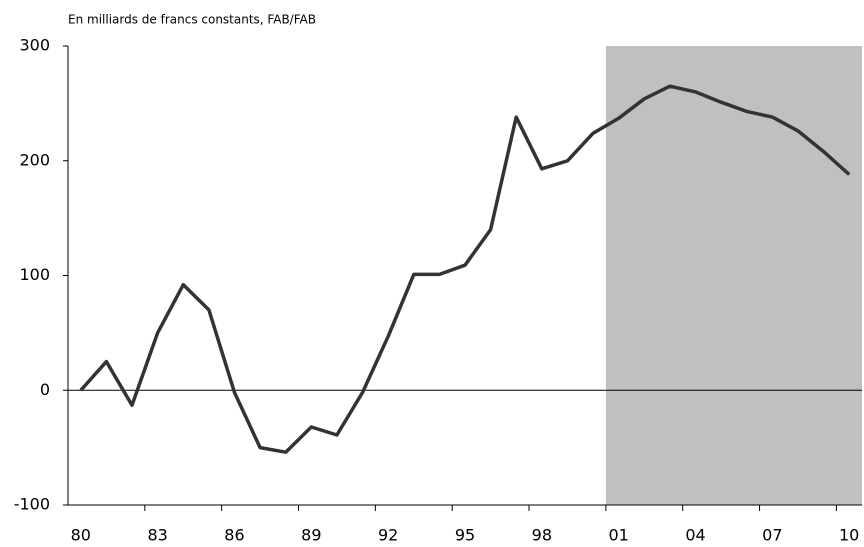 The image size is (864, 547). I want to click on y-tick-label: 200, so click(34, 159).